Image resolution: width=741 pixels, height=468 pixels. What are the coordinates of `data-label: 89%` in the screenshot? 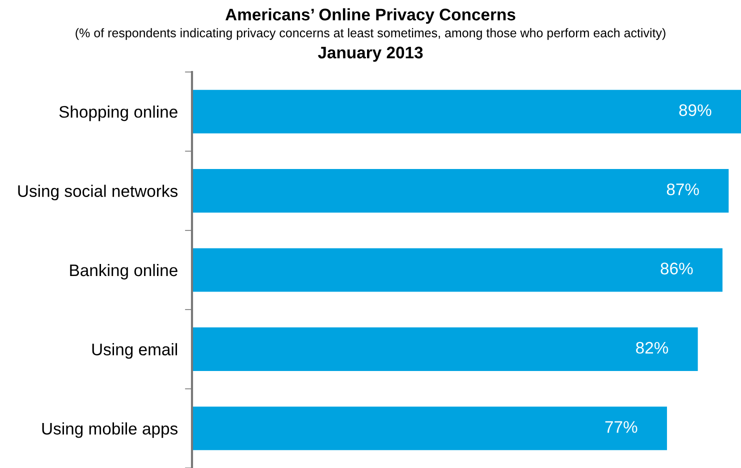 It's located at (695, 110).